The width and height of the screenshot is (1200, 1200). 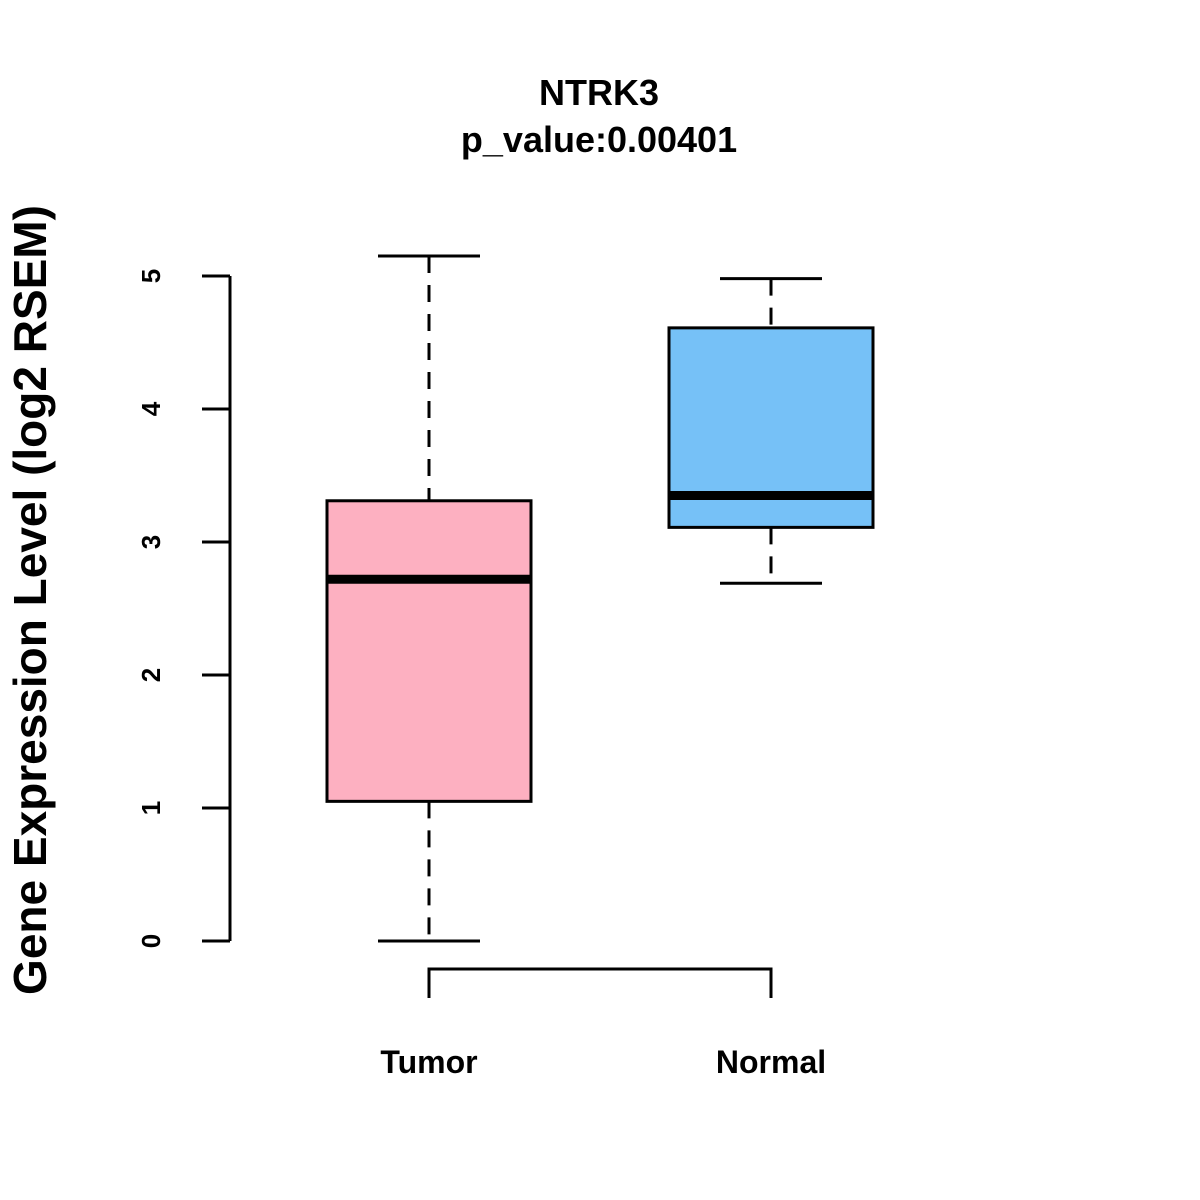 What do you see at coordinates (151, 941) in the screenshot?
I see `y-tick-label: 0` at bounding box center [151, 941].